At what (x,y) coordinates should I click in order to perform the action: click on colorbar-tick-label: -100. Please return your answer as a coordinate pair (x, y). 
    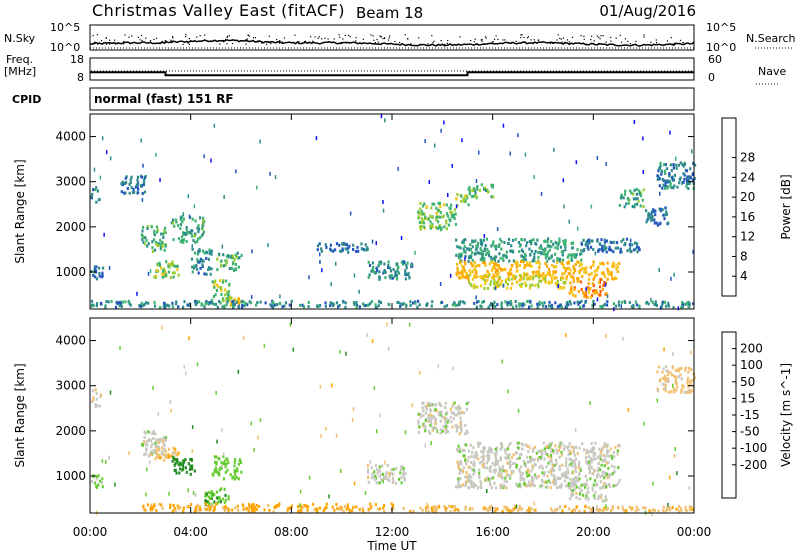
    Looking at the image, I should click on (753, 448).